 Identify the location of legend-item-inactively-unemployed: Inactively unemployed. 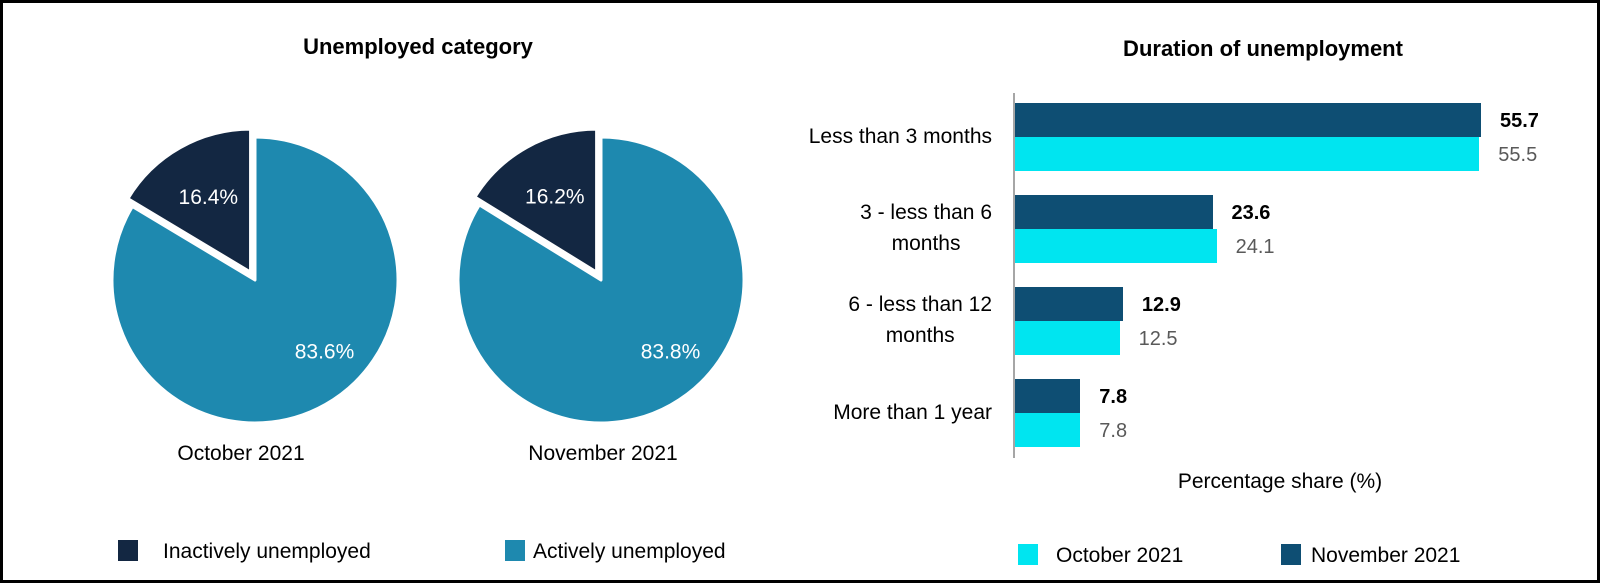
(268, 551).